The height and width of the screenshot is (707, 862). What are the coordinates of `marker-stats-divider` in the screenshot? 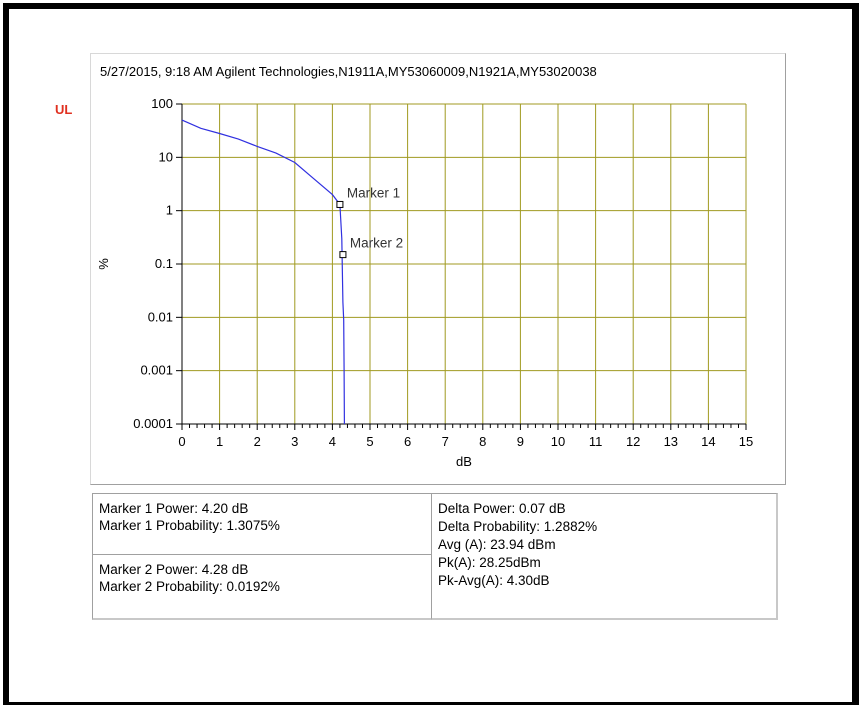 It's located at (262, 554).